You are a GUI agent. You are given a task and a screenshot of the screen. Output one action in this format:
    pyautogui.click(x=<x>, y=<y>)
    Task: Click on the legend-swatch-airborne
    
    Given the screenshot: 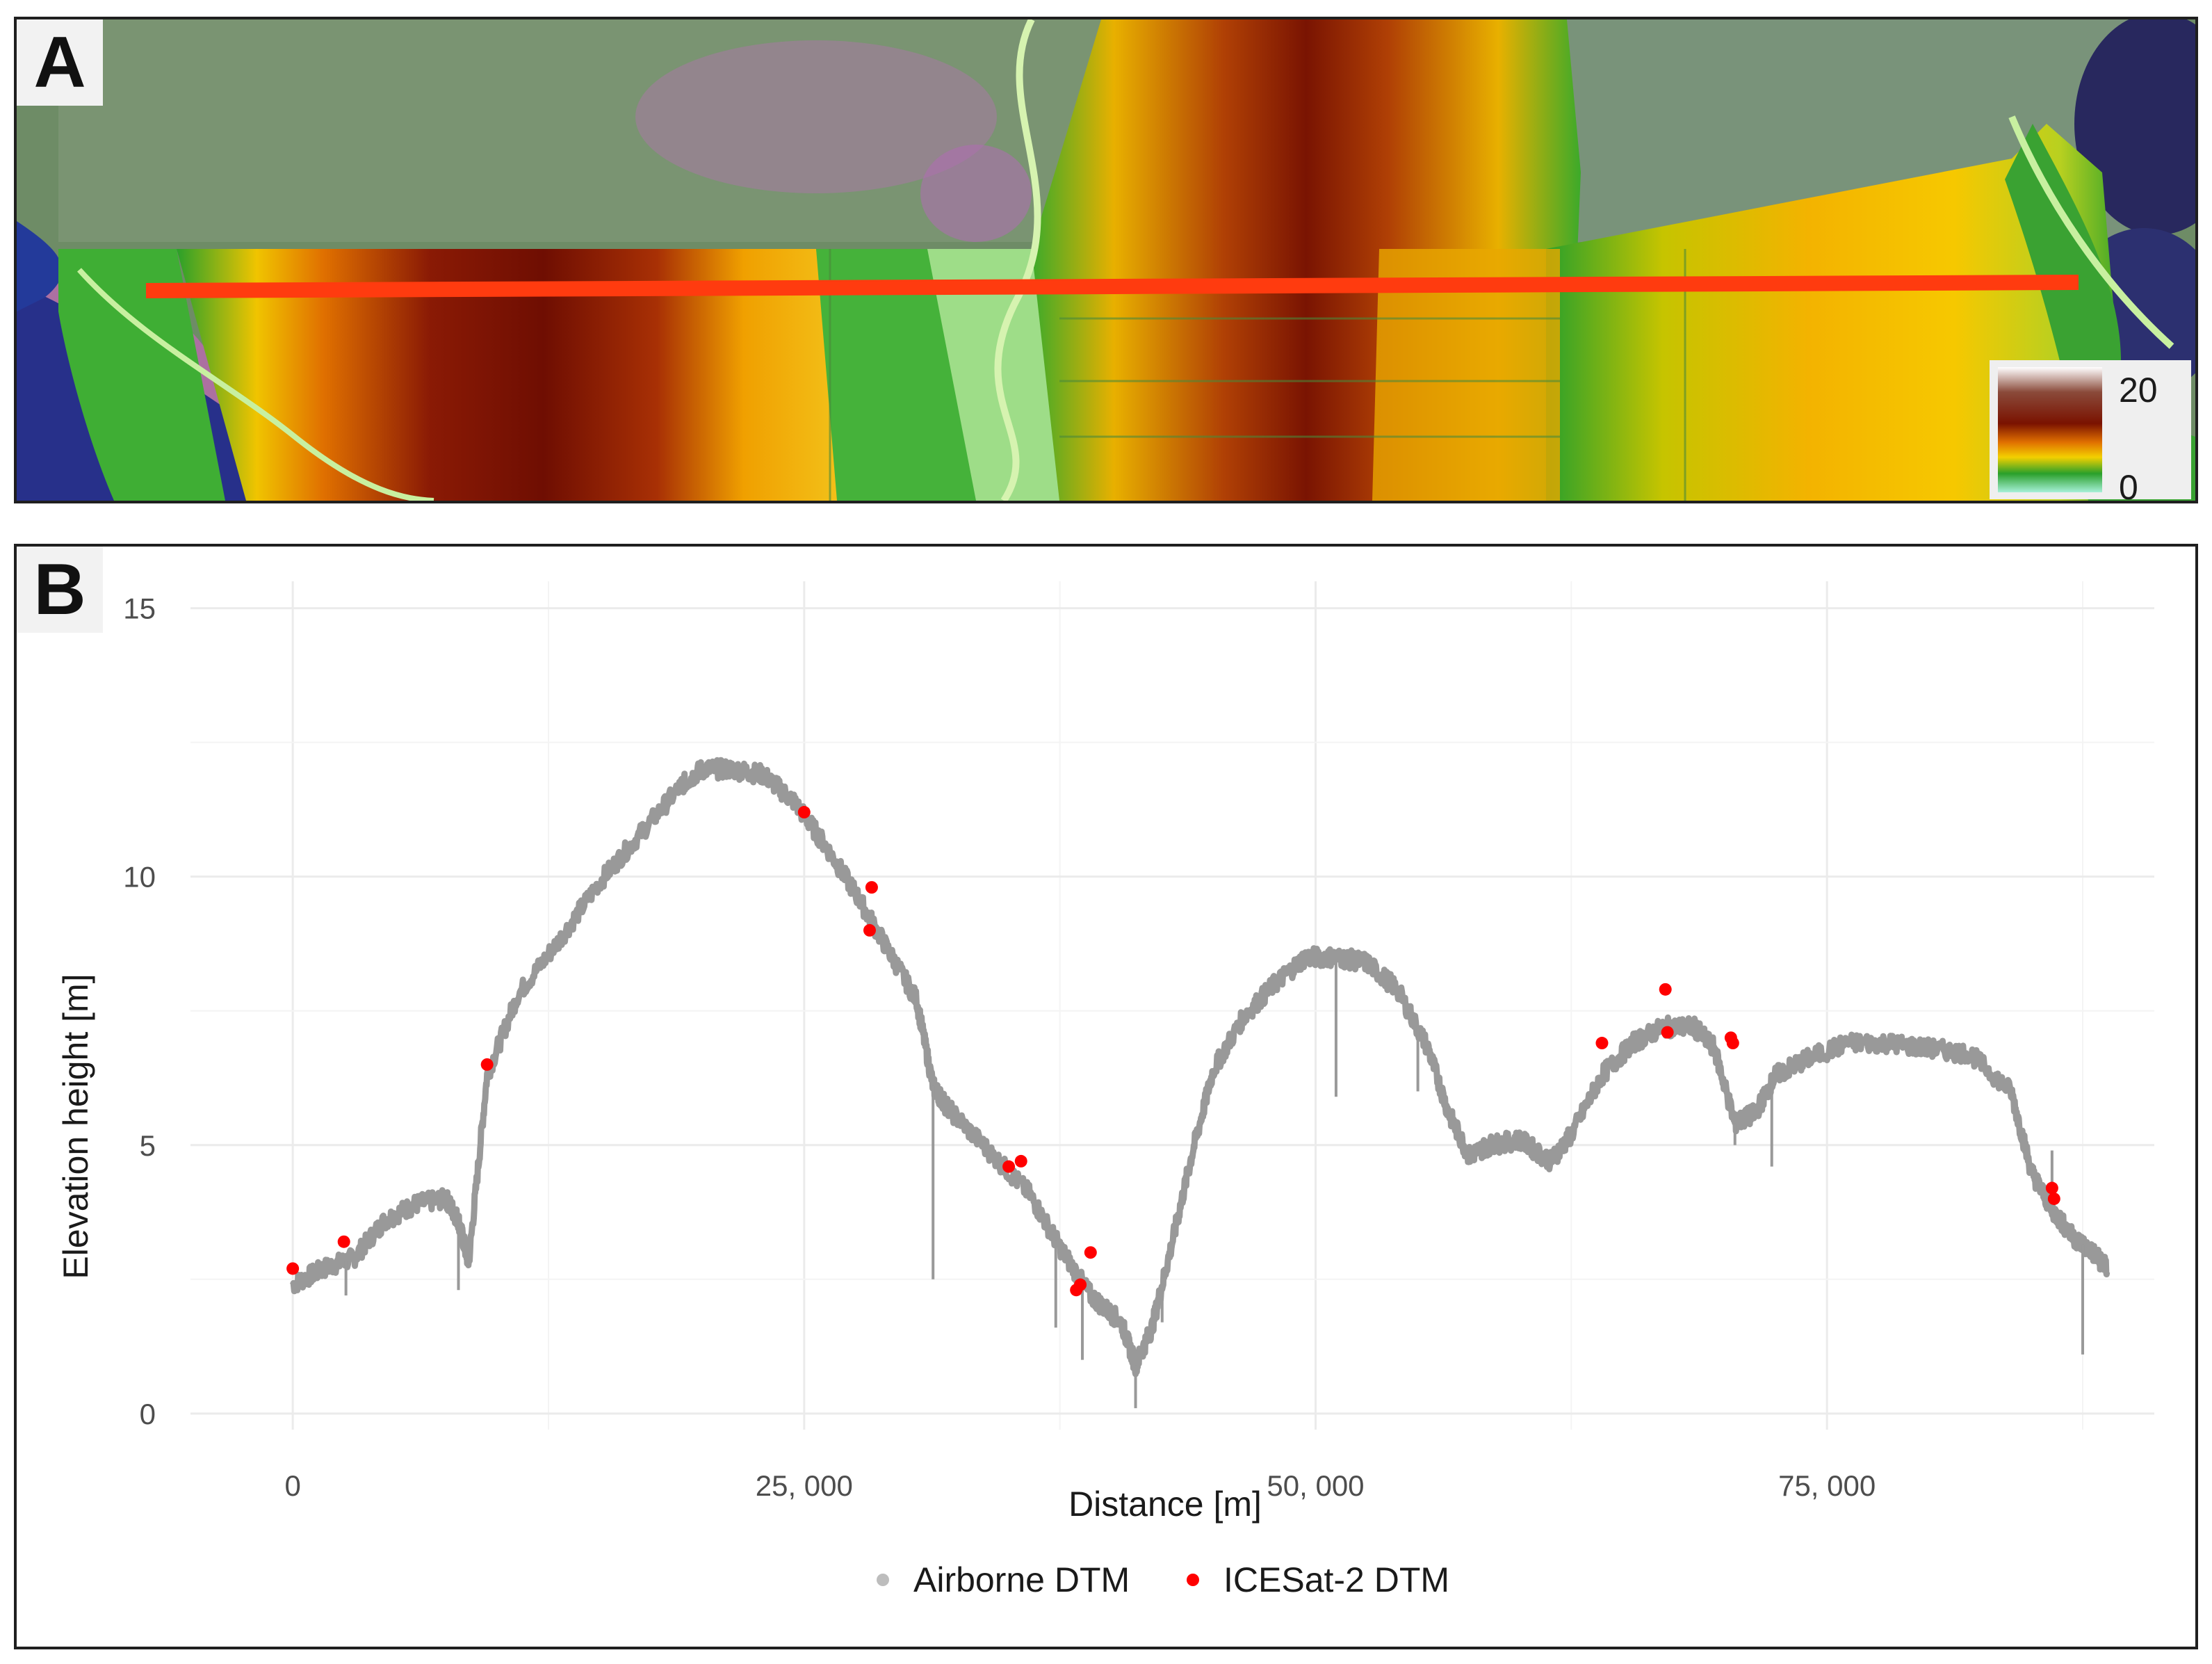 What is the action you would take?
    pyautogui.click(x=883, y=1580)
    